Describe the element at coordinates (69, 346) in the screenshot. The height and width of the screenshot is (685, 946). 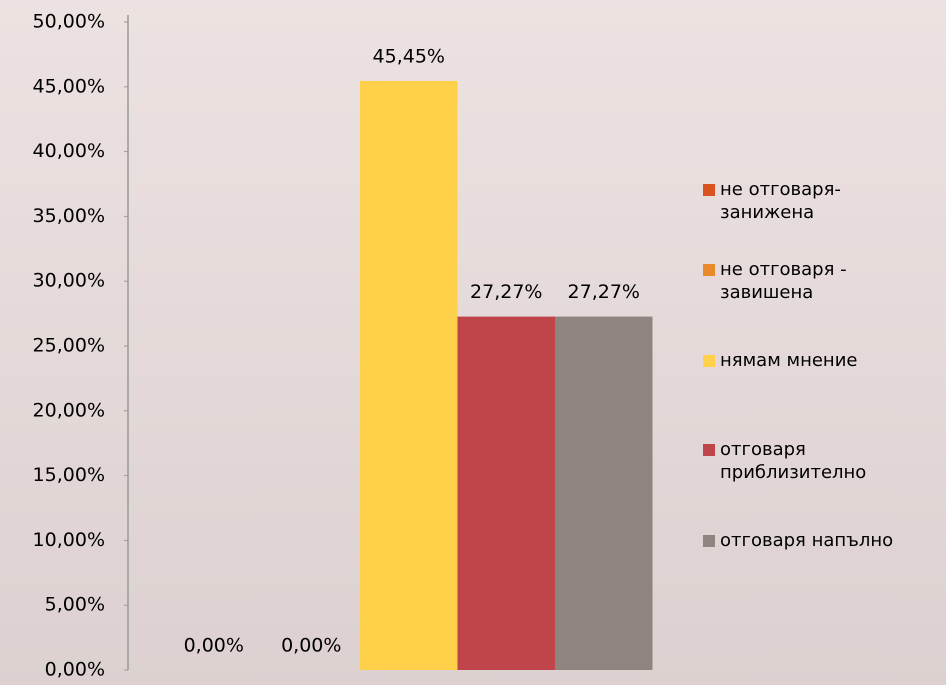
I see `y-tick-label: 25,00%` at that location.